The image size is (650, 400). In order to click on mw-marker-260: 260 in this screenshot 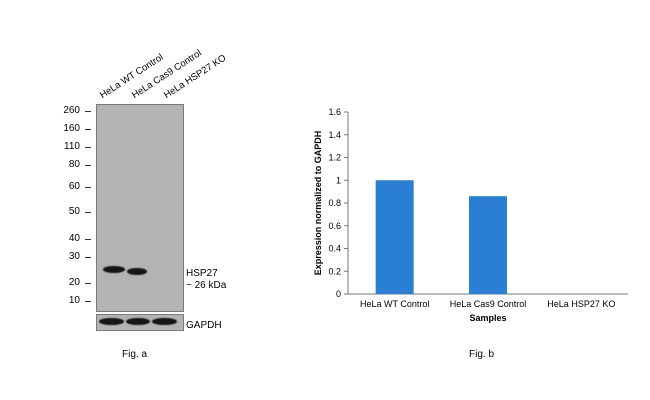, I will do `click(71, 110)`.